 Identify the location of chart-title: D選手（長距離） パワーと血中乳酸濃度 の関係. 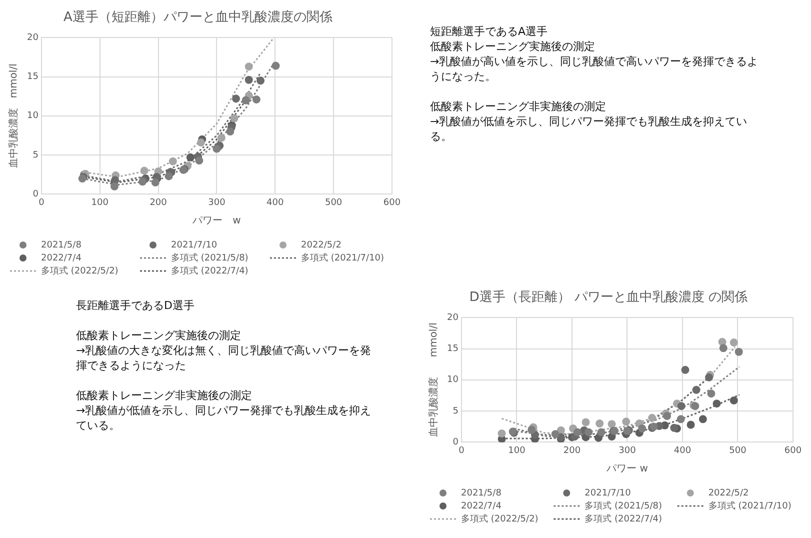
(608, 297).